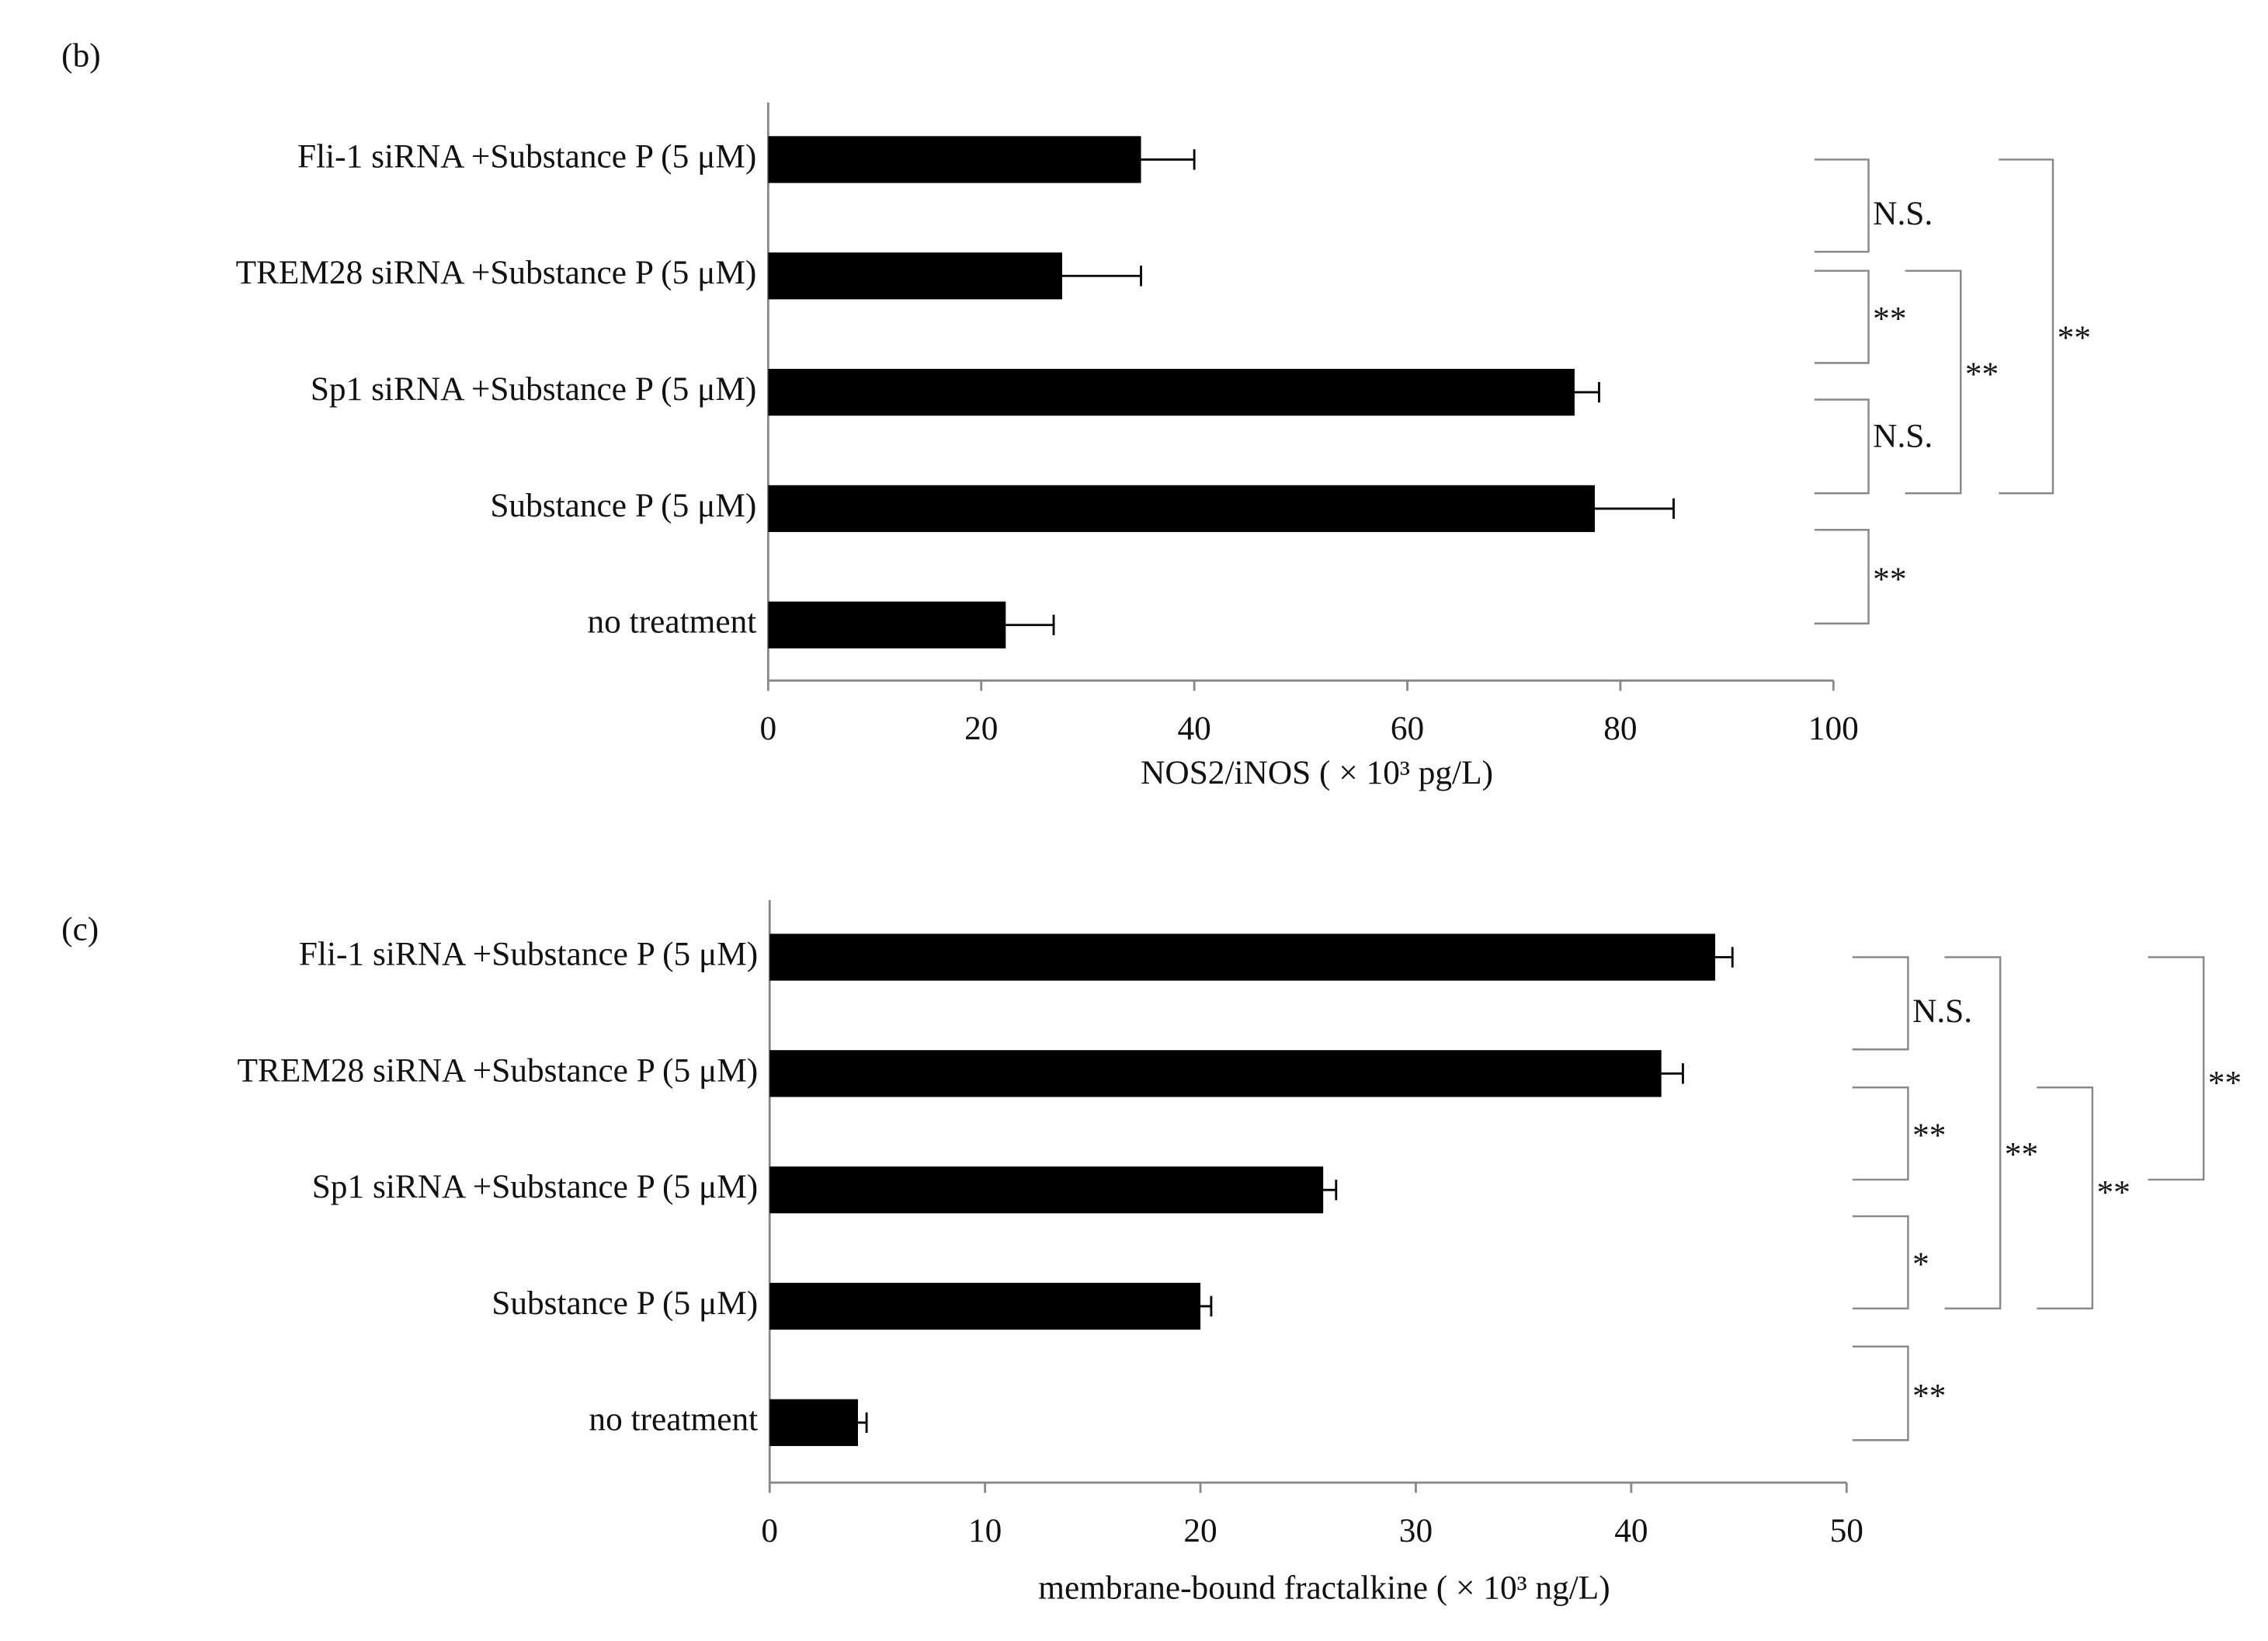 The height and width of the screenshot is (1641, 2268). I want to click on x-tick-label: 100, so click(1833, 728).